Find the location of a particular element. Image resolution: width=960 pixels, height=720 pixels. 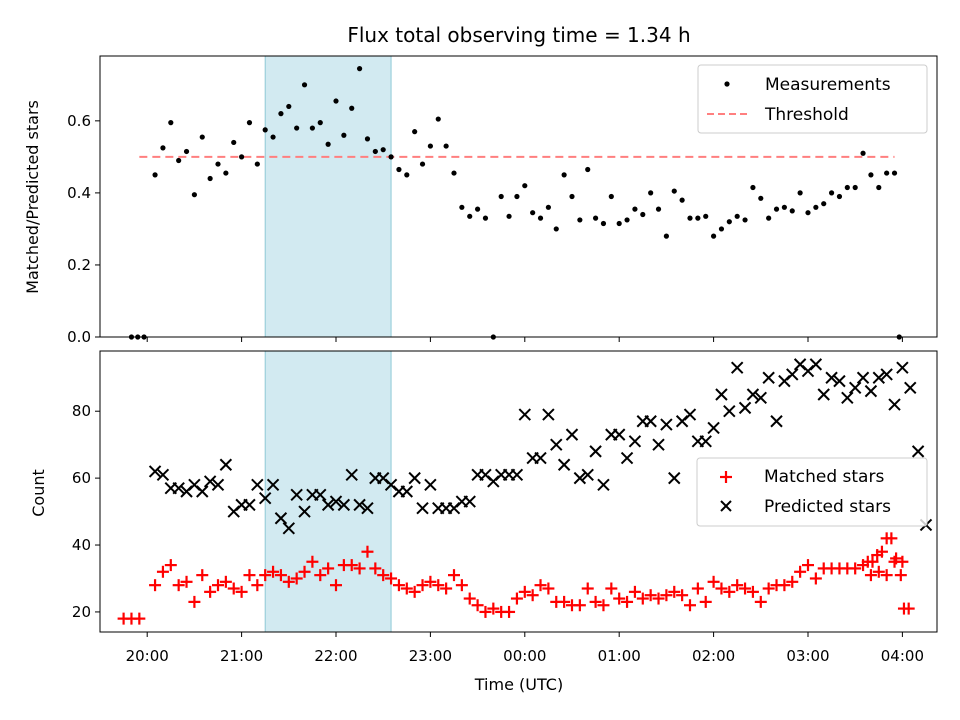

bottom-y-tick-label: 80 is located at coordinates (81, 411).